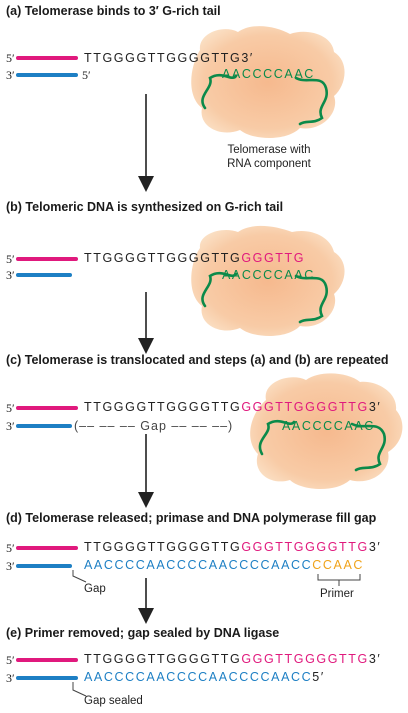 The width and height of the screenshot is (408, 713). I want to click on g-rich-sequence: TTGGGGTTGGGGTTG3′, so click(169, 58).